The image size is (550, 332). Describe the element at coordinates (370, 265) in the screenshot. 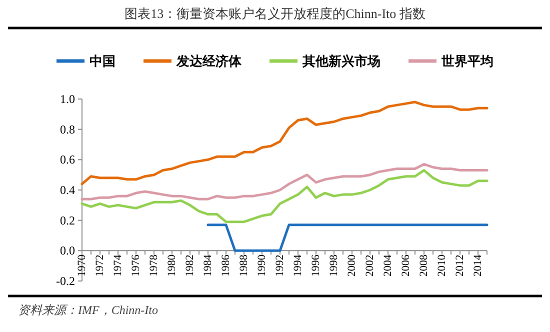

I see `x-tick-label: 2002` at that location.